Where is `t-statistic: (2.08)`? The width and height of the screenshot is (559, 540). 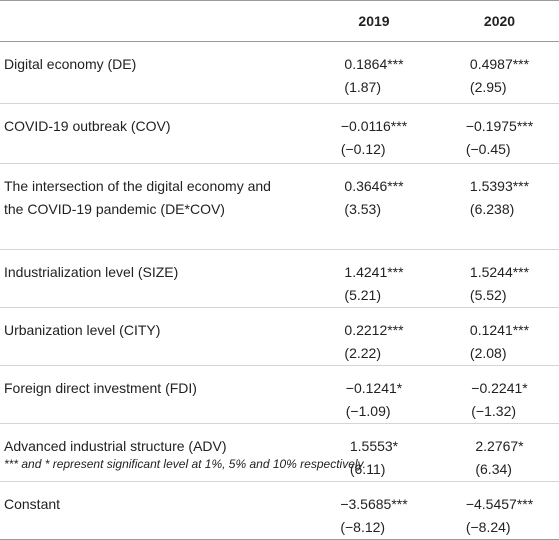
t-statistic: (2.08) is located at coordinates (488, 353).